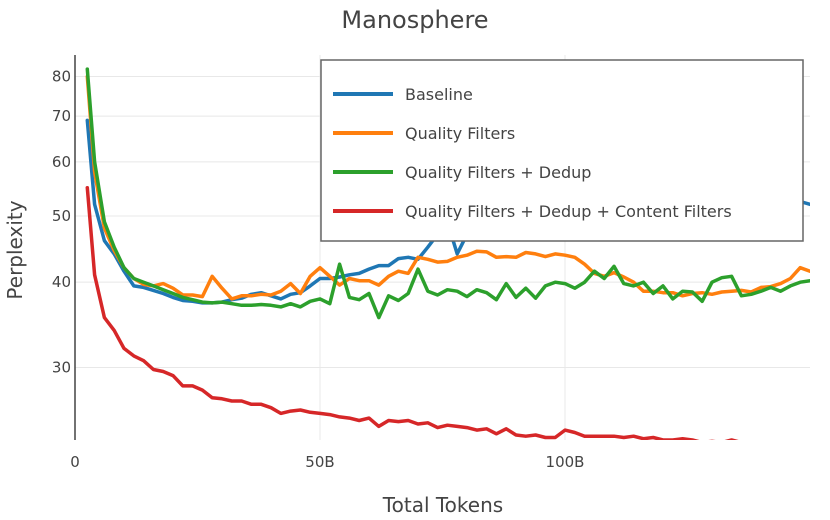  I want to click on y-tick-label: 70, so click(61, 116).